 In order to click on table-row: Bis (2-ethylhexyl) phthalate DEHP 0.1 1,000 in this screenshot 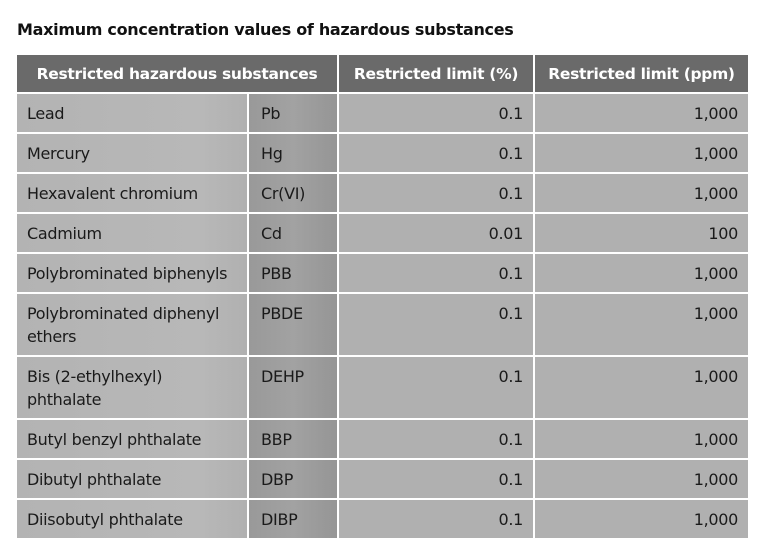, I will do `click(382, 387)`.